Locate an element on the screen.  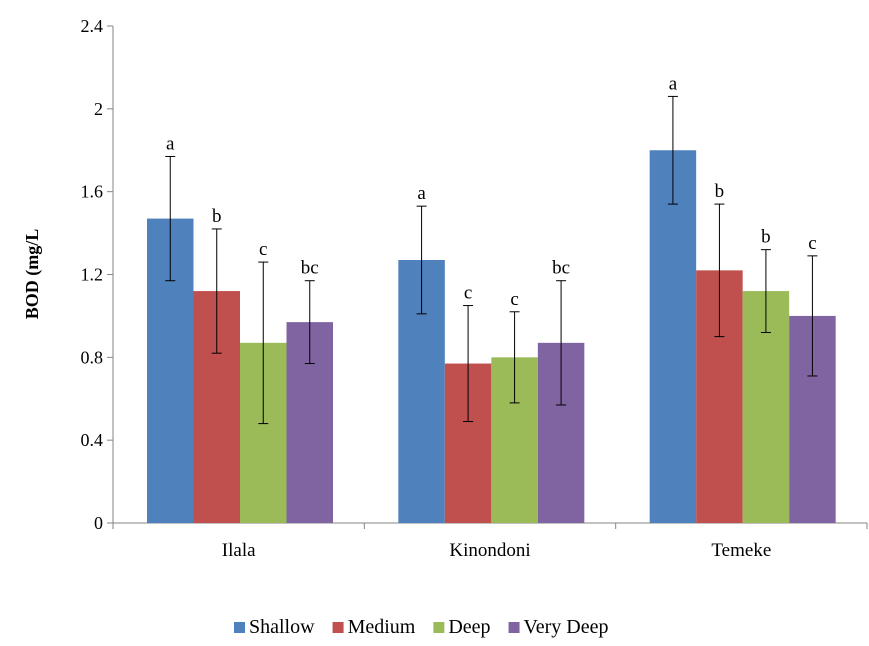
legend-label: Deep is located at coordinates (469, 627).